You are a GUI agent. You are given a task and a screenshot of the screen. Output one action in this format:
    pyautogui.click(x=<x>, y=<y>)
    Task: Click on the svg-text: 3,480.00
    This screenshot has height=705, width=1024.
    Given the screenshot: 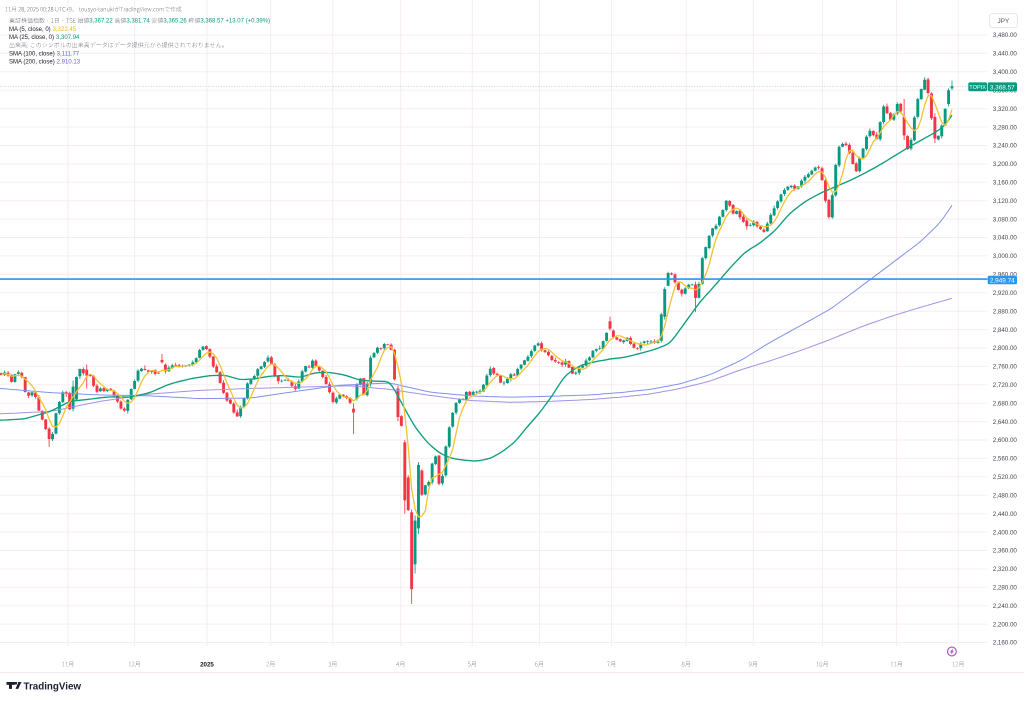 What is the action you would take?
    pyautogui.click(x=1005, y=35)
    